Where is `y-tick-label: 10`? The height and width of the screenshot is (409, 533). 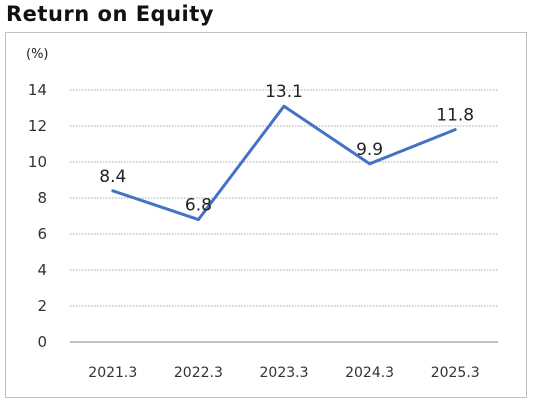
y-tick-label: 10 is located at coordinates (37, 162).